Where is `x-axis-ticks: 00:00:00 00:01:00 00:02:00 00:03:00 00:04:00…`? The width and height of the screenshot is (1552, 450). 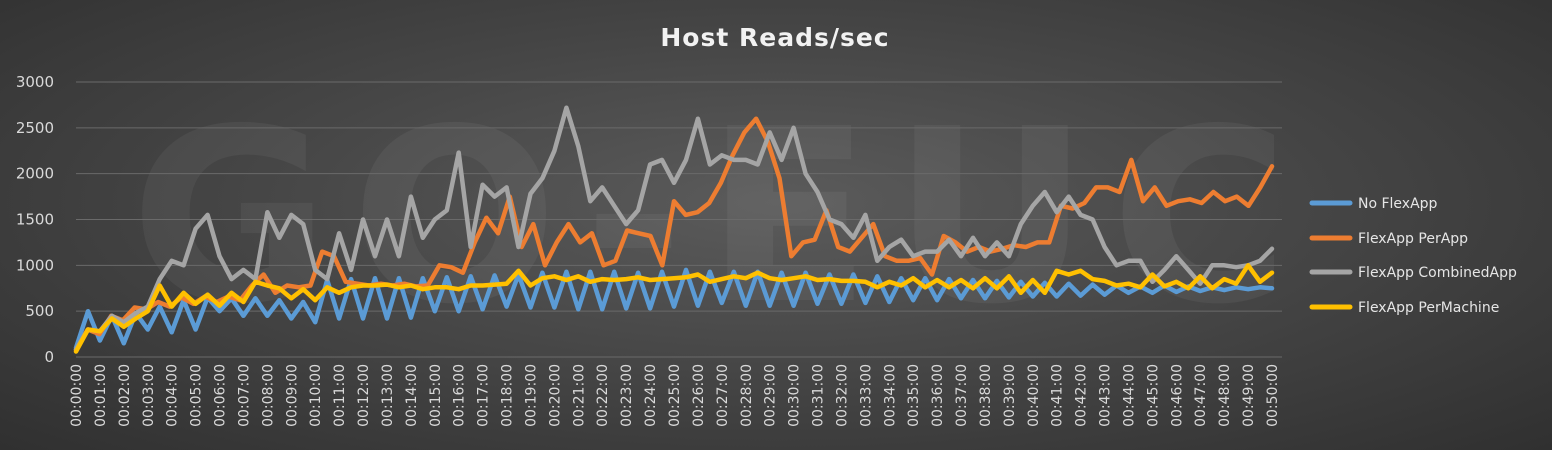 x-axis-ticks: 00:00:00 00:01:00 00:02:00 00:03:00 00:04:00… is located at coordinates (675, 395).